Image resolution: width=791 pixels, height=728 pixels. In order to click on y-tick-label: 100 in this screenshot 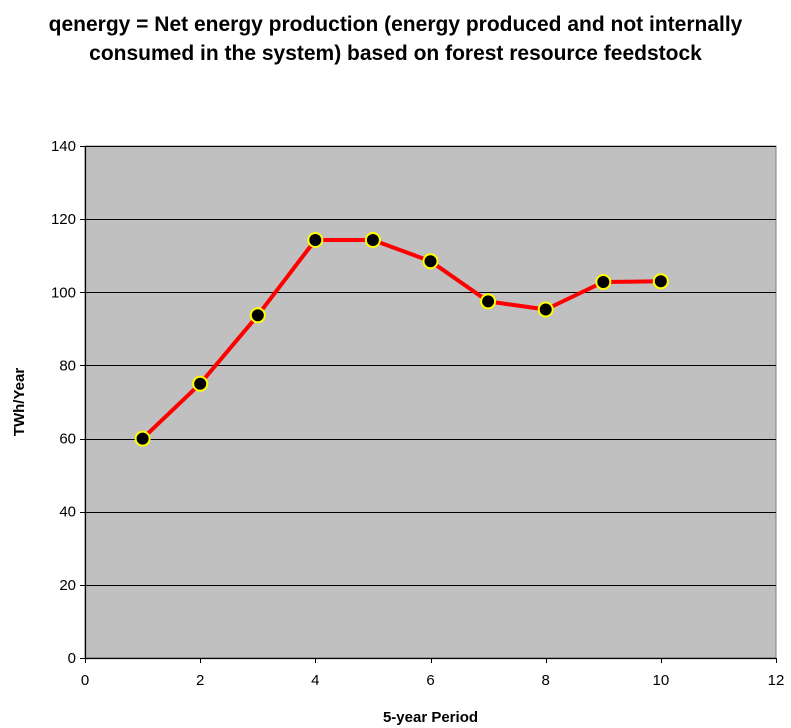, I will do `click(63, 292)`.